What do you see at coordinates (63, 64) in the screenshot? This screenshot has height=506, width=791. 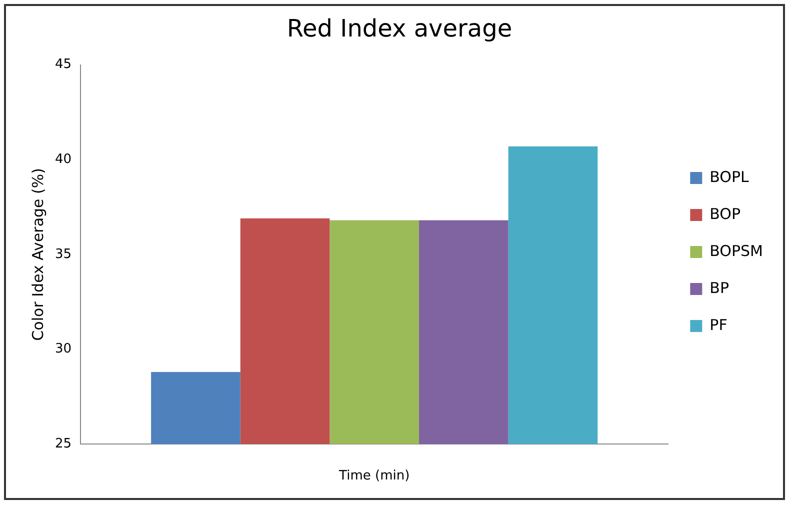 I see `y-tick-label: 45` at bounding box center [63, 64].